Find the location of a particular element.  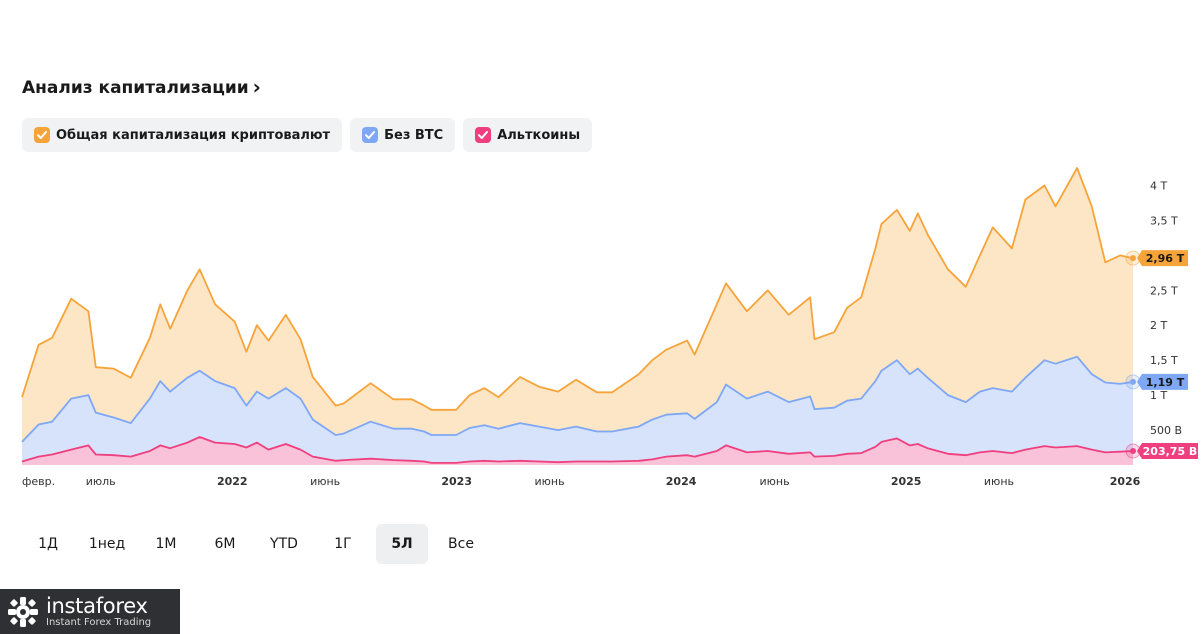

range-button-1y: 1Г is located at coordinates (343, 544).